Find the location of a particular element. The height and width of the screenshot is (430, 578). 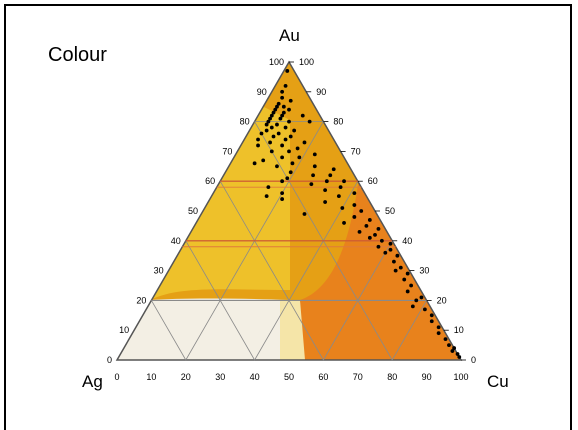

bottom-tick-label: 0 is located at coordinates (116, 377).